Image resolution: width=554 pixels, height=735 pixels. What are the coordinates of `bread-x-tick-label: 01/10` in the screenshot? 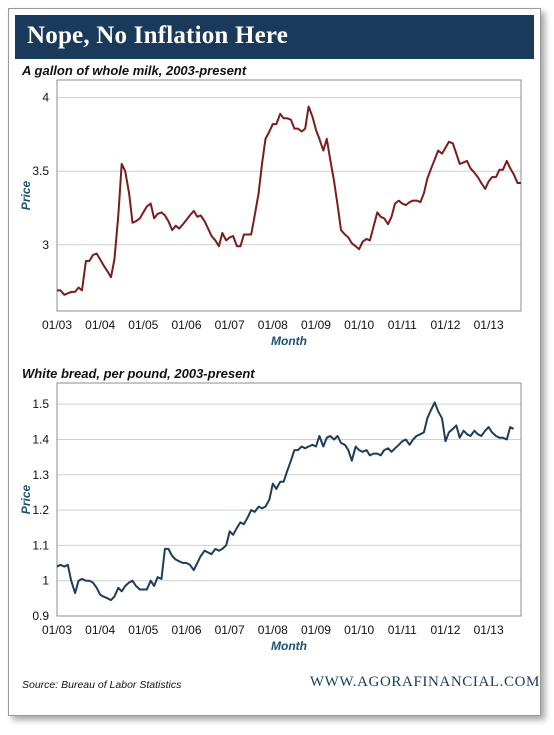 It's located at (359, 630).